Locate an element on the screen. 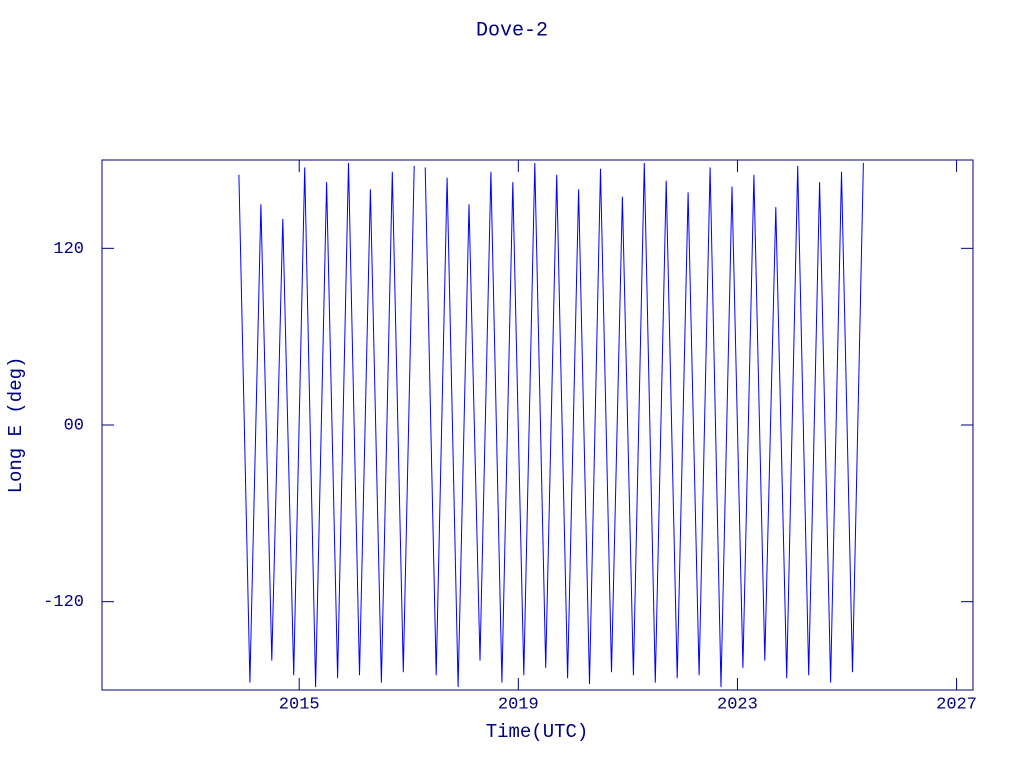 This screenshot has height=773, width=1024. y-tick-label: 120 is located at coordinates (68, 249).